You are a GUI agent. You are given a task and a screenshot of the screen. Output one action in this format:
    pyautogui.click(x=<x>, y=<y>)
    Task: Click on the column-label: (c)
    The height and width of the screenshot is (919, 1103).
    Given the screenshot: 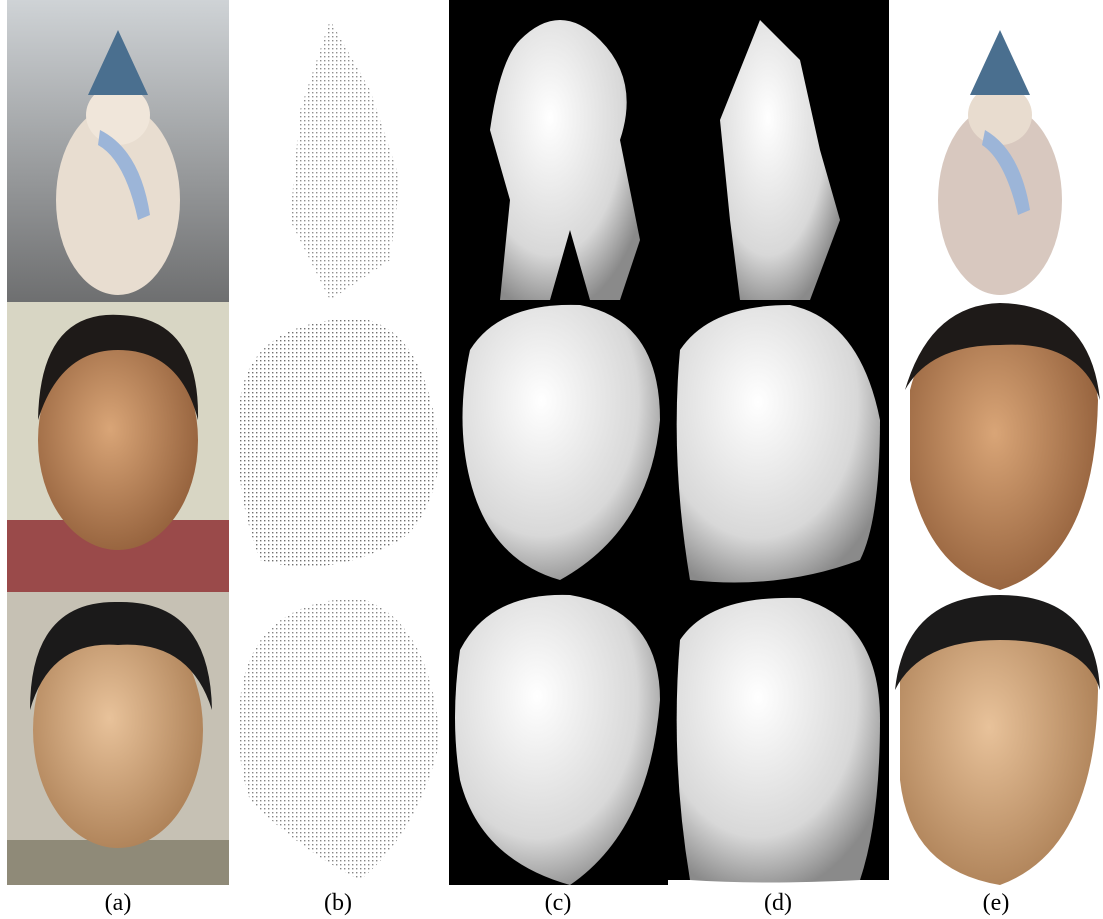 What is the action you would take?
    pyautogui.click(x=558, y=903)
    